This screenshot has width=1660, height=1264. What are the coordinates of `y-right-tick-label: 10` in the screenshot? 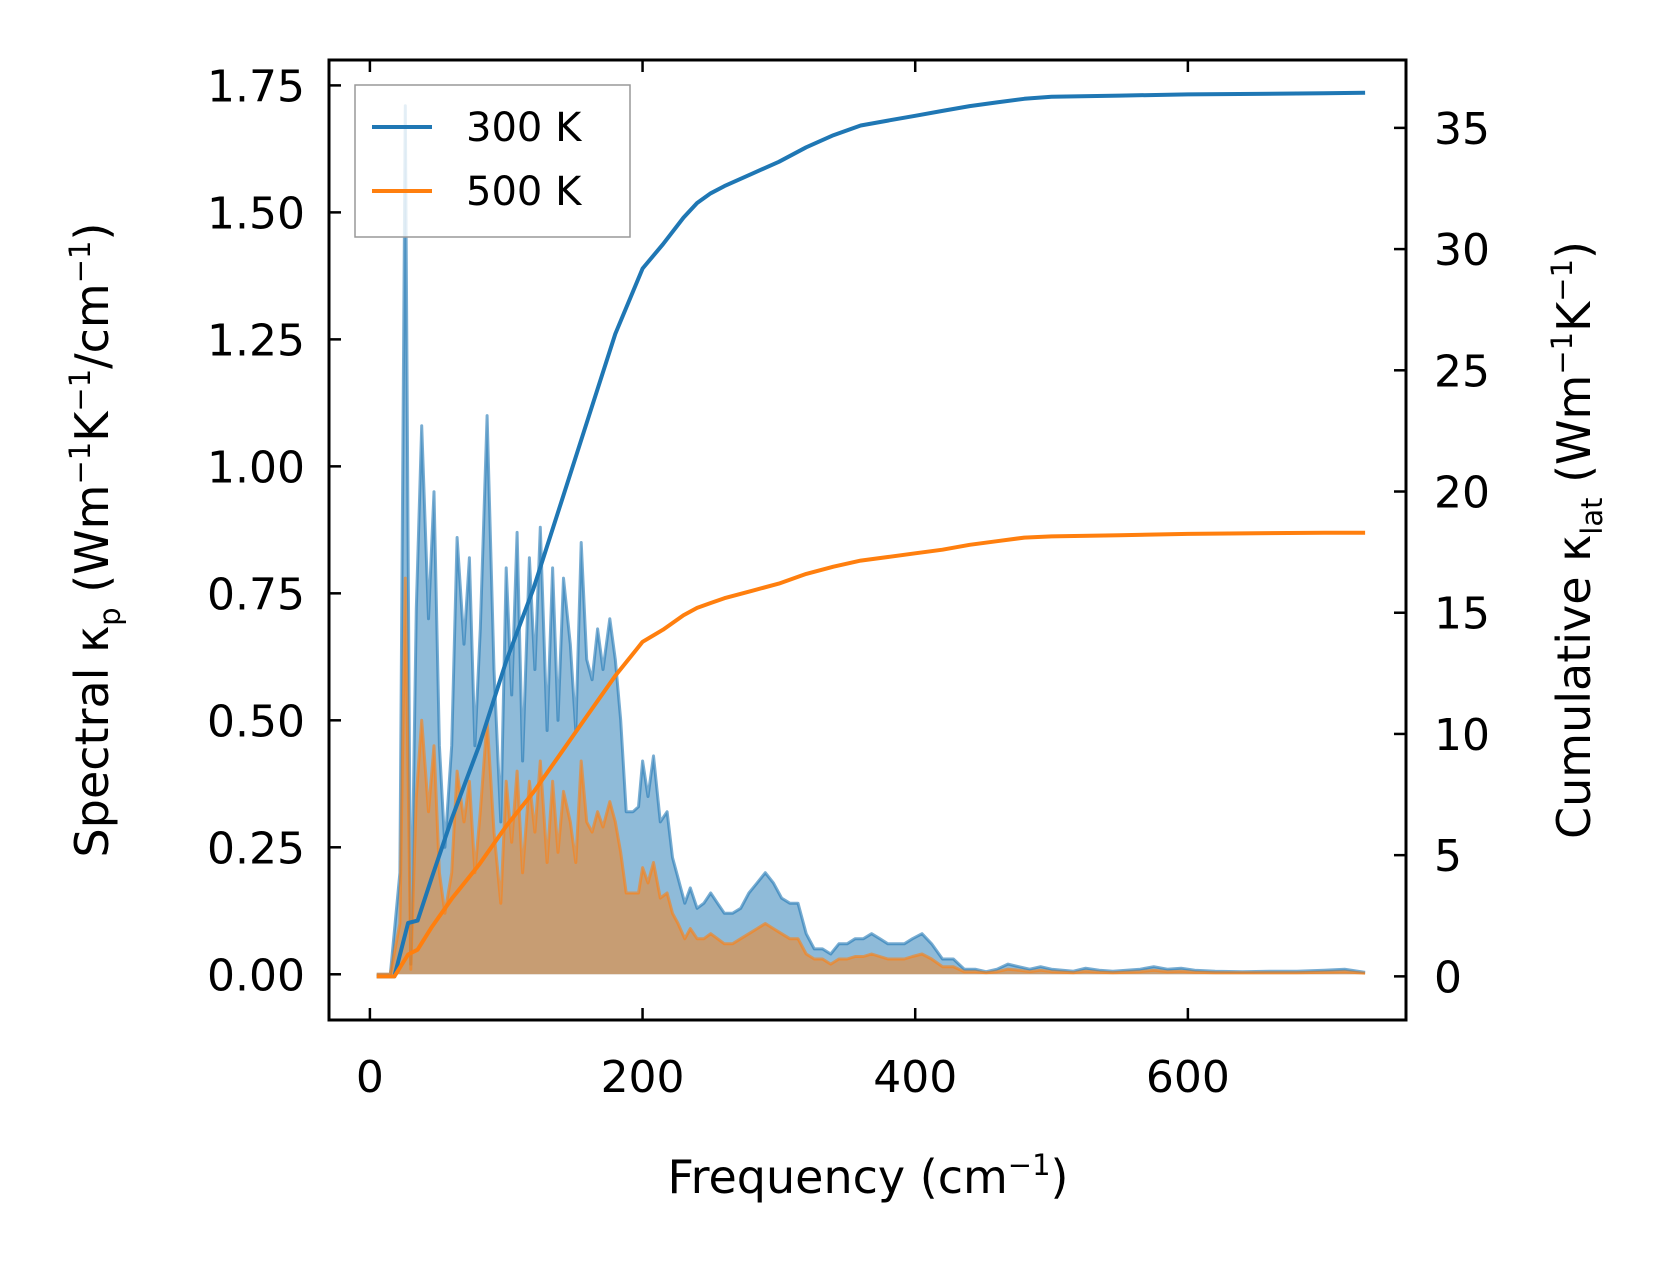 It's located at (1462, 735).